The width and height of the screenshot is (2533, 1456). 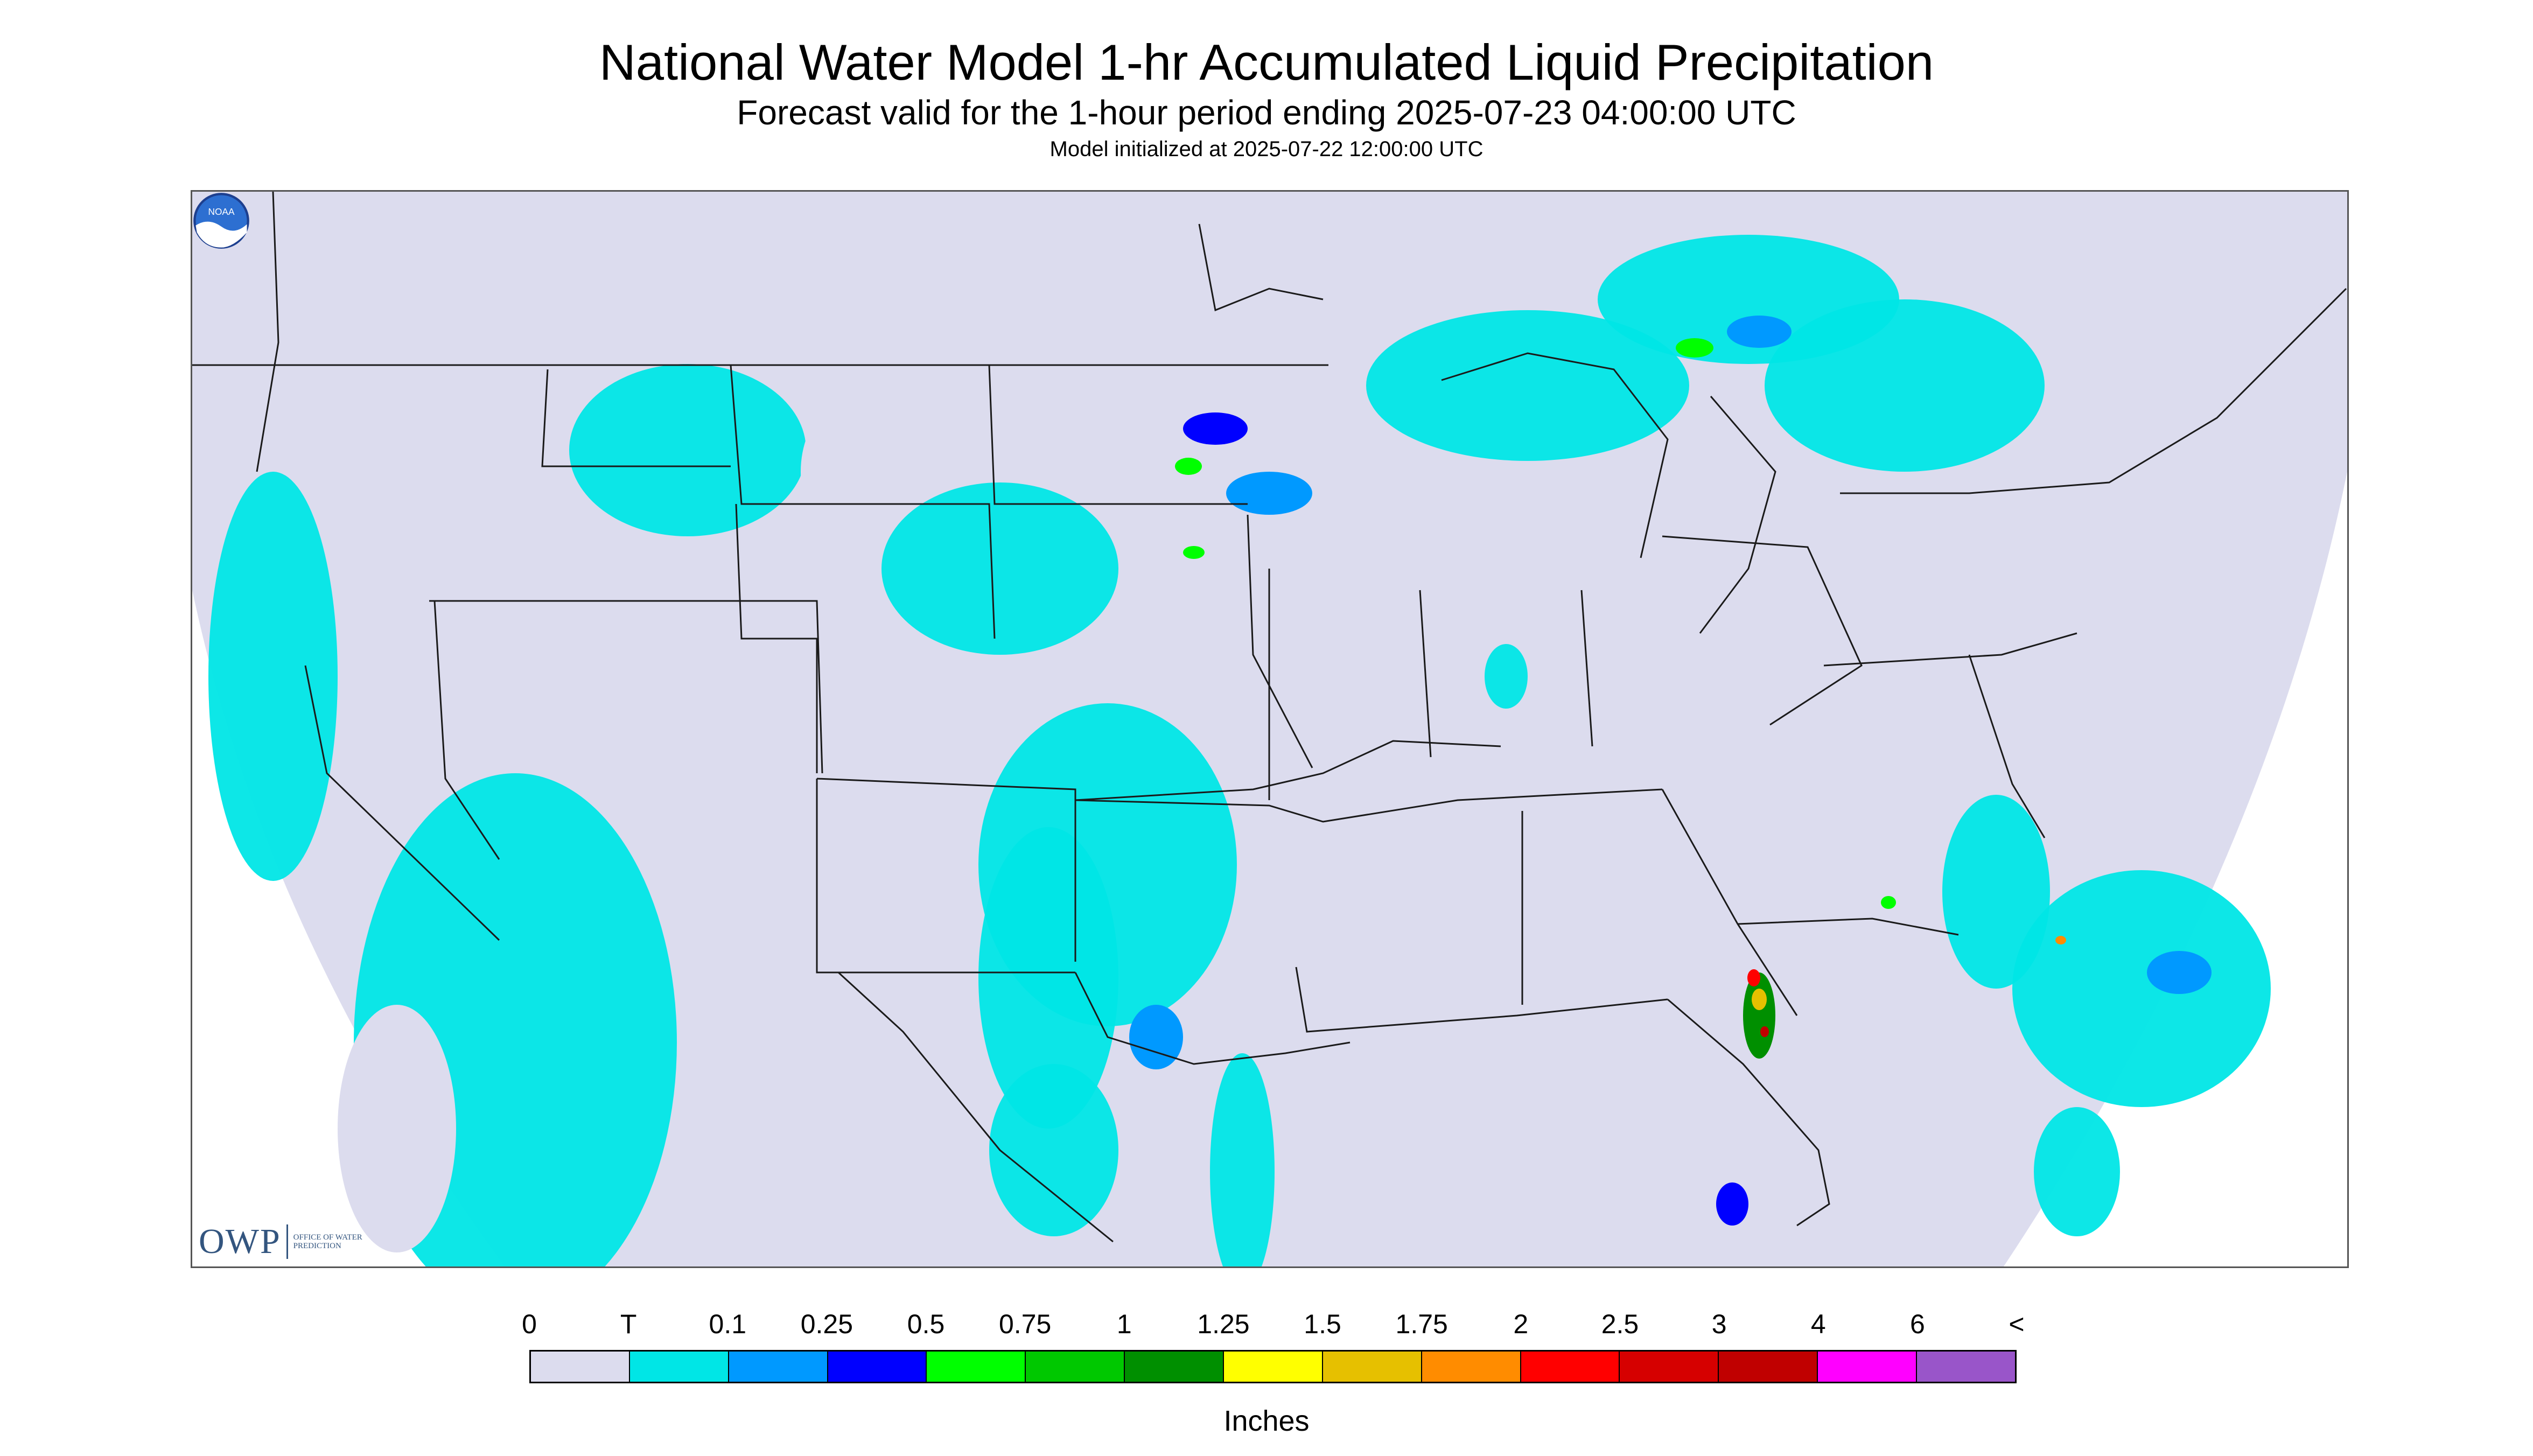 I want to click on legend-label: 6, so click(x=1917, y=1324).